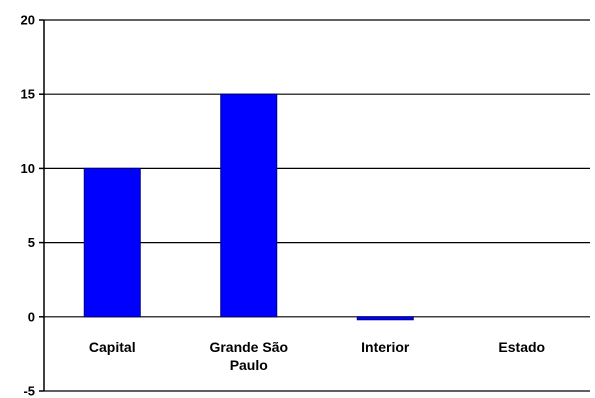 This screenshot has width=595, height=398. I want to click on bar-interior, so click(385, 318).